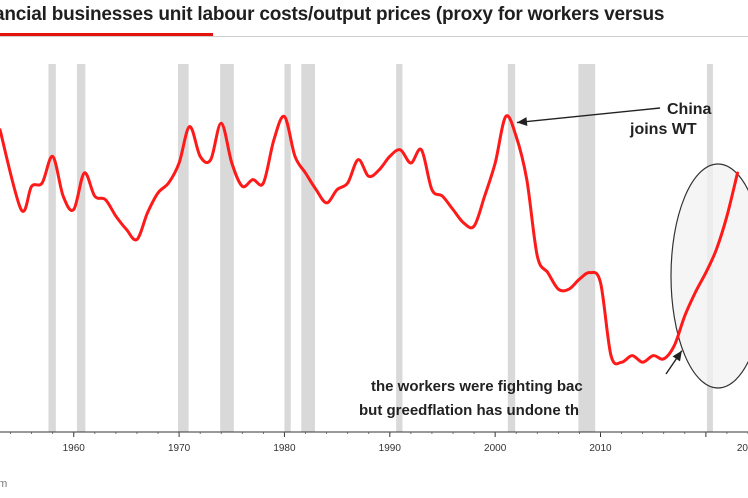  Describe the element at coordinates (495, 448) in the screenshot. I see `x-tick-label: 2000` at that location.